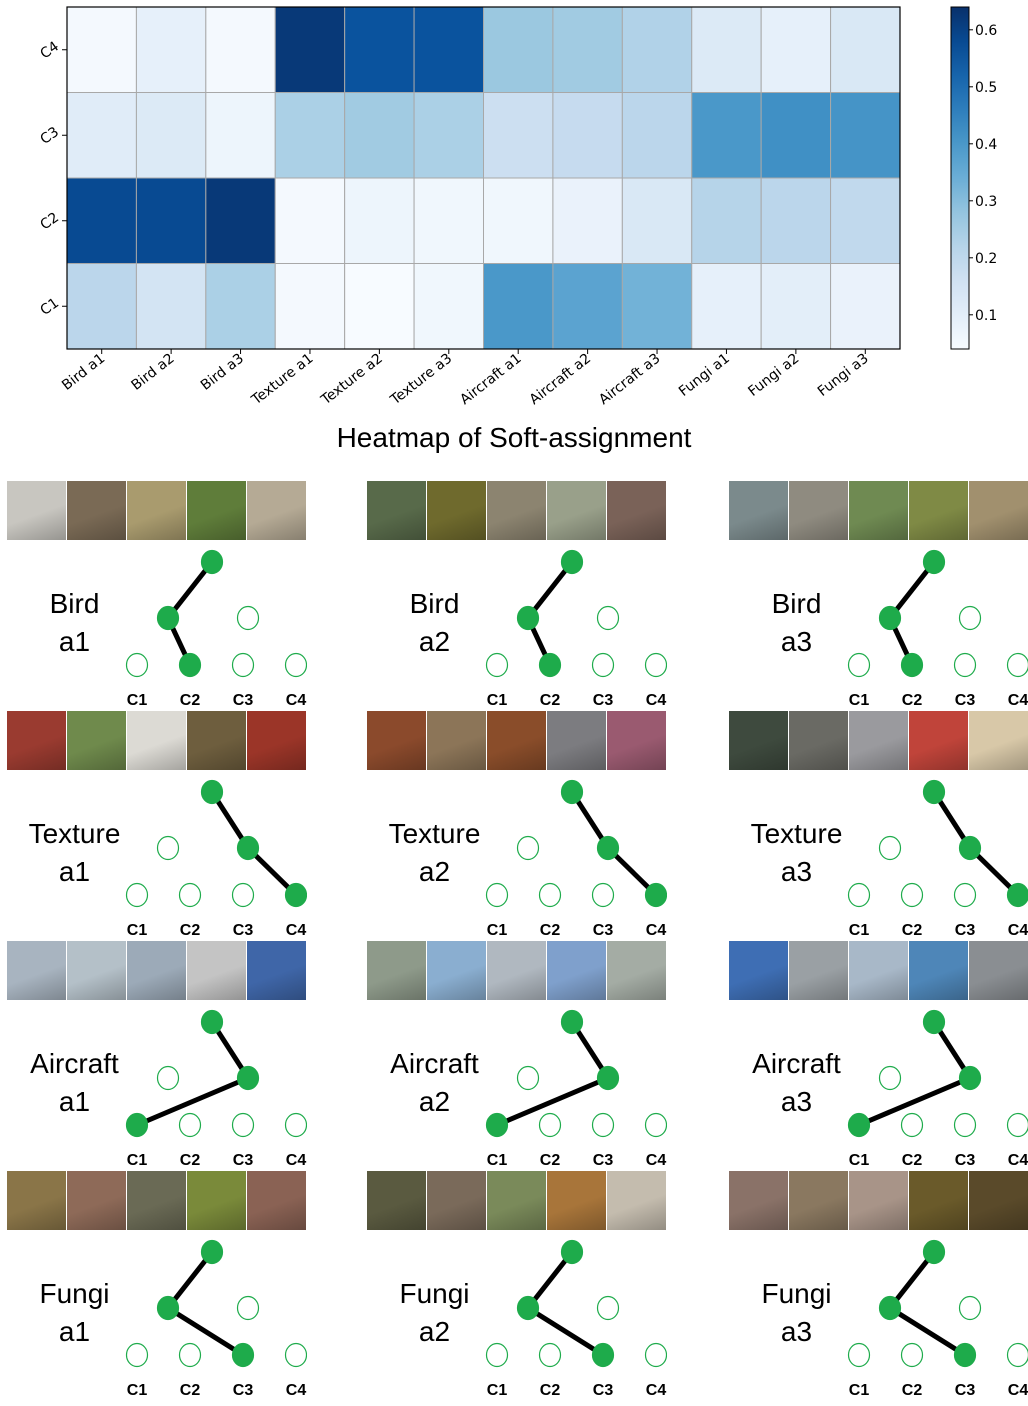  I want to click on y-tick-label: C3, so click(49, 136).